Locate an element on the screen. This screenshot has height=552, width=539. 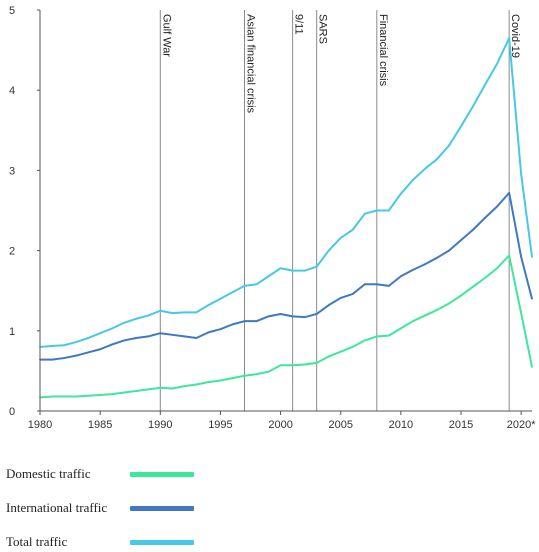
event-label-3: SARS is located at coordinates (323, 29).